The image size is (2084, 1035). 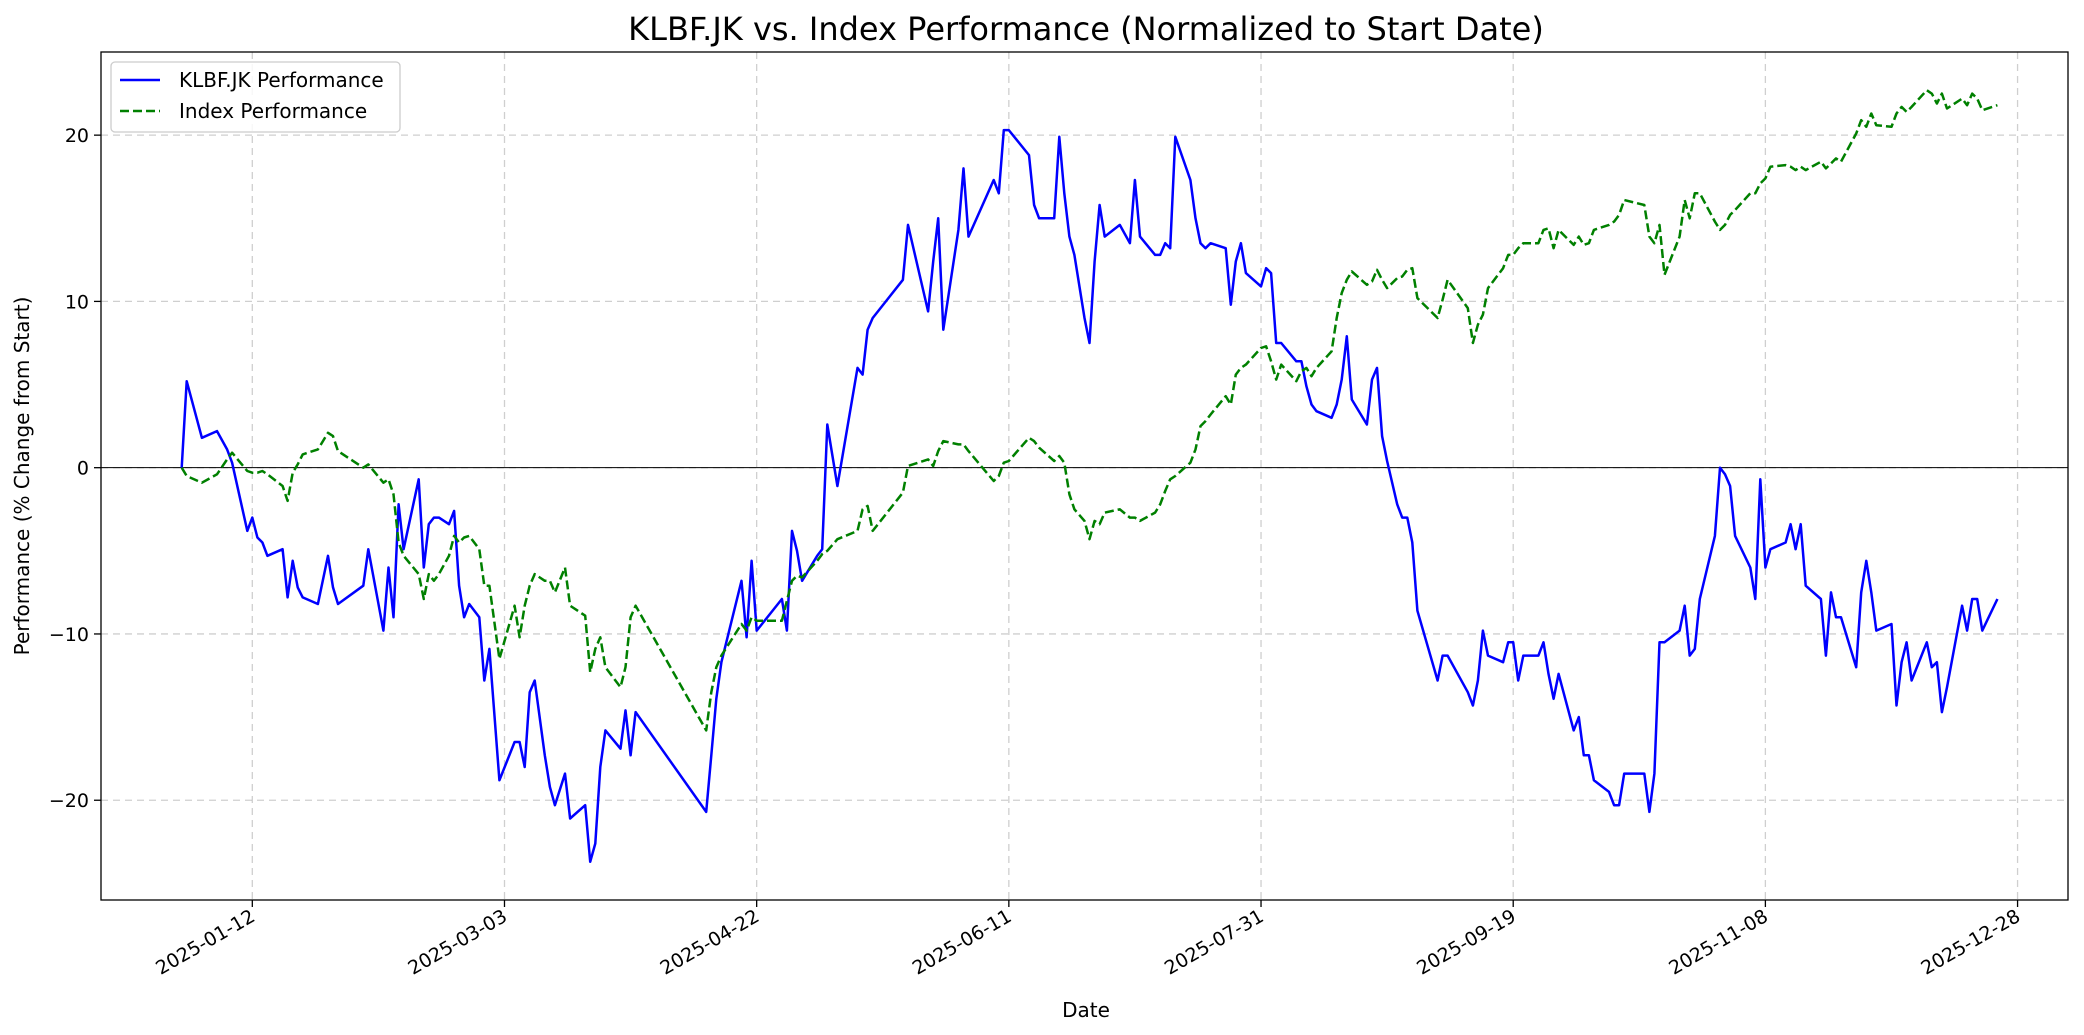 I want to click on y-axis-ticks: −20 −10 0 10 20, so click(x=75, y=468).